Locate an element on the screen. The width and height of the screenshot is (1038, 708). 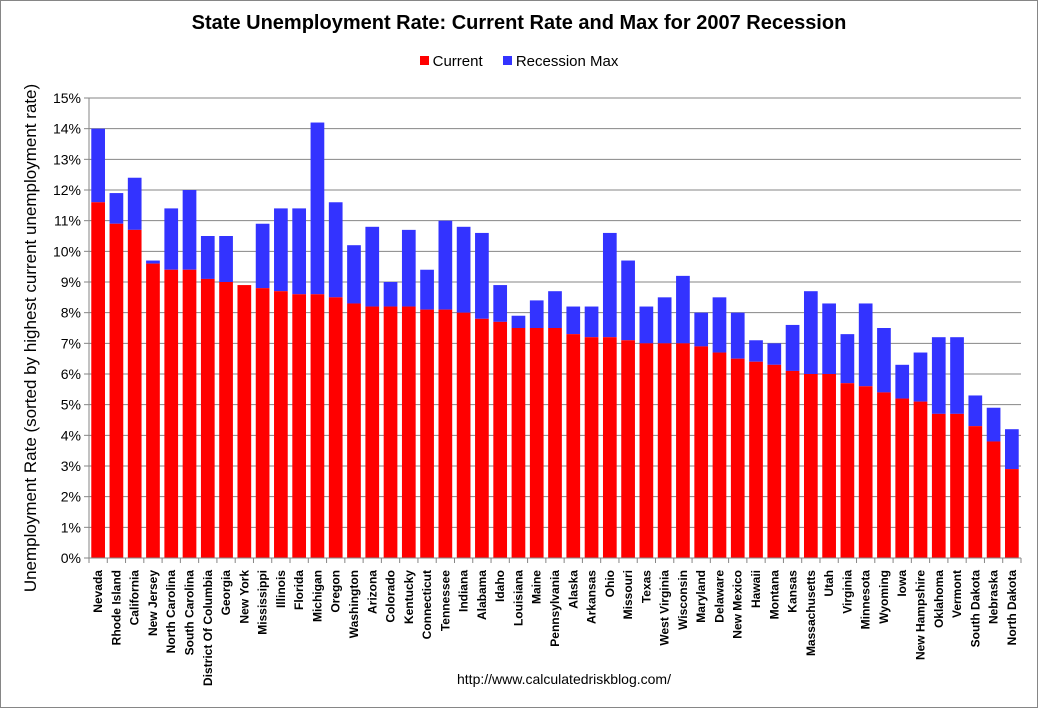
bar-recession-max-connecticut is located at coordinates (427, 289).